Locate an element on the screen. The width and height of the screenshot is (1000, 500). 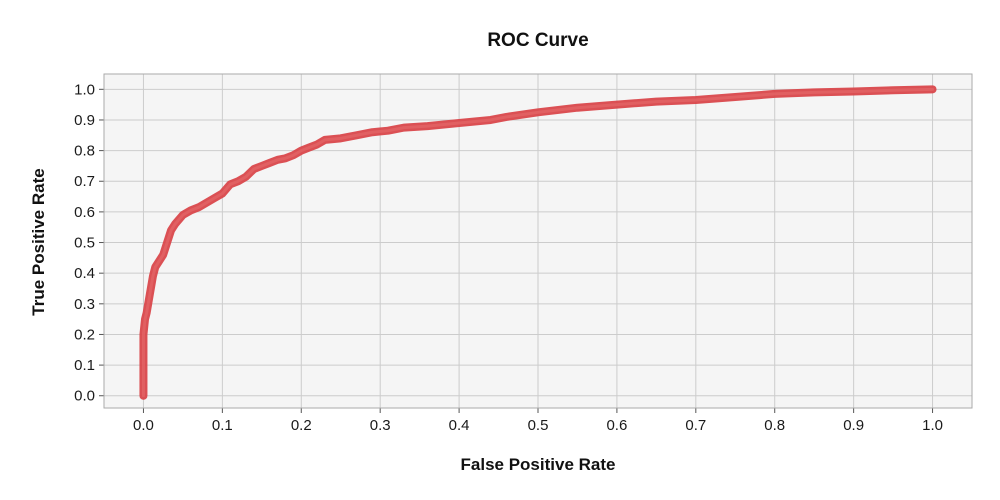
x-tick-label: 0.6 is located at coordinates (616, 425).